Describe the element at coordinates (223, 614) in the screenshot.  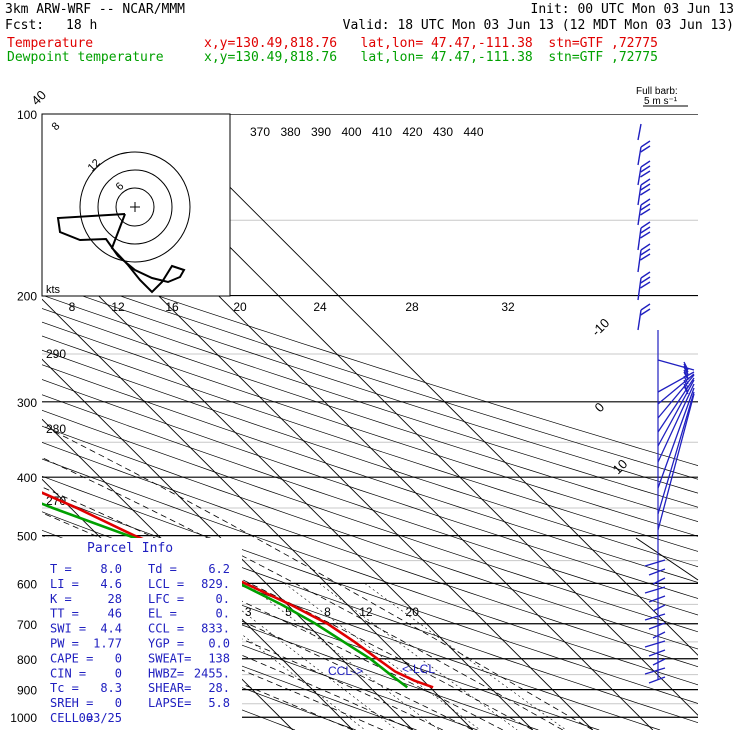
I see `parcel-row-3-col-3: 0.` at that location.